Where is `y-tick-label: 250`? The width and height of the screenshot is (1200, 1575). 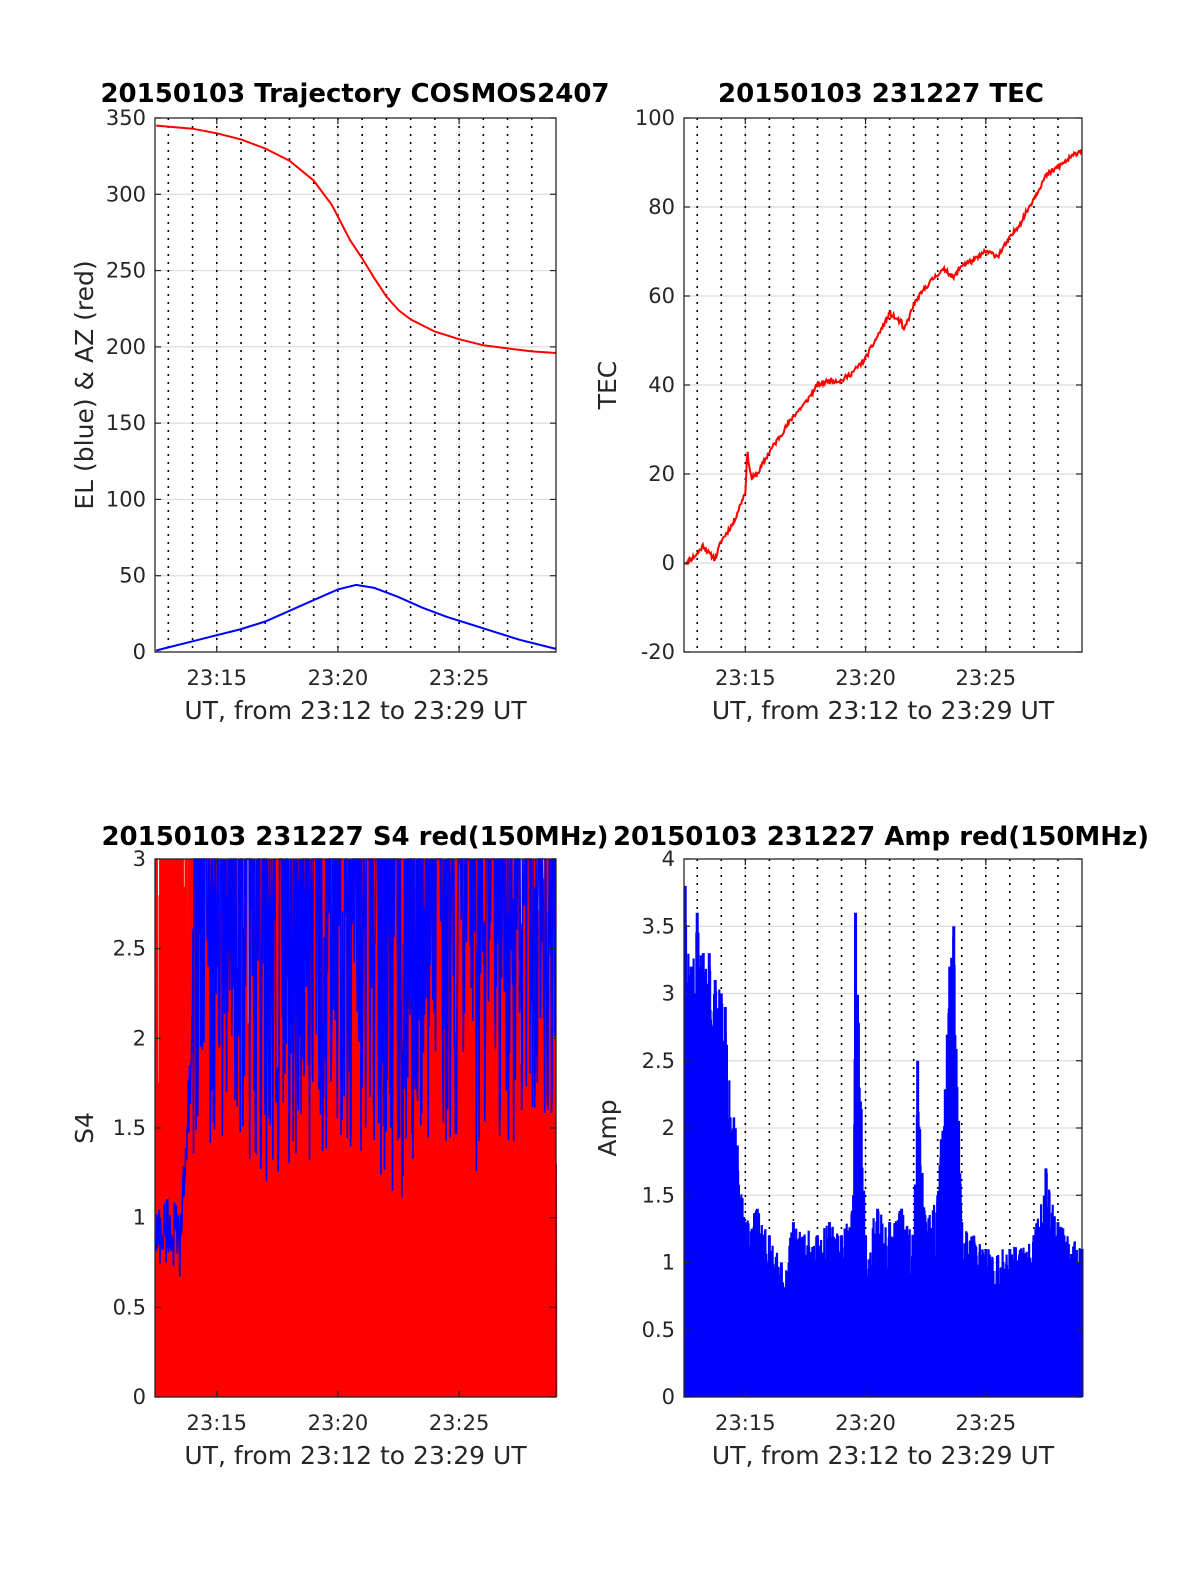 y-tick-label: 250 is located at coordinates (126, 271).